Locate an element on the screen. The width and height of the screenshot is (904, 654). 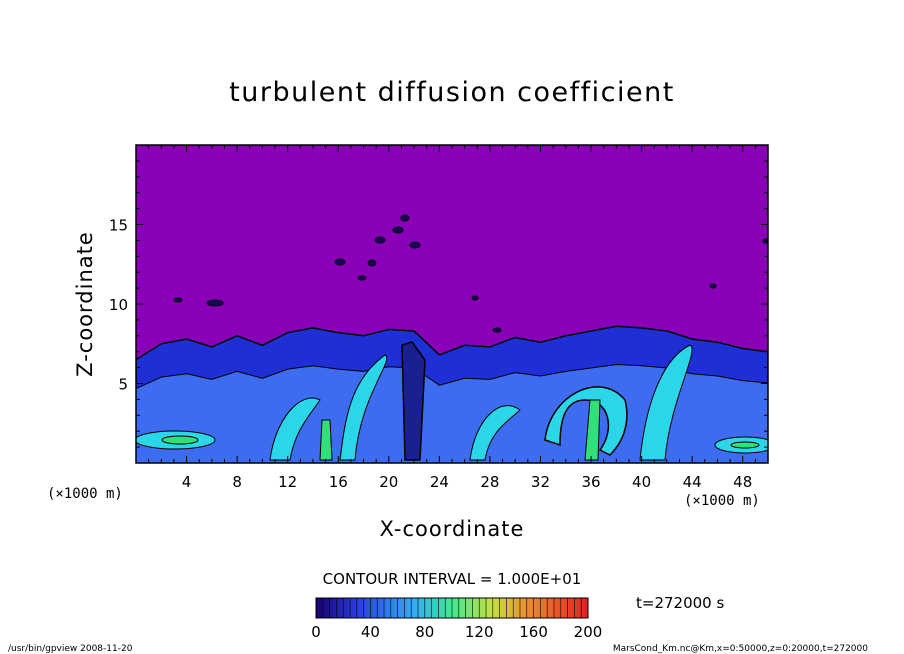
colorbar-tick-label: 200 is located at coordinates (588, 632).